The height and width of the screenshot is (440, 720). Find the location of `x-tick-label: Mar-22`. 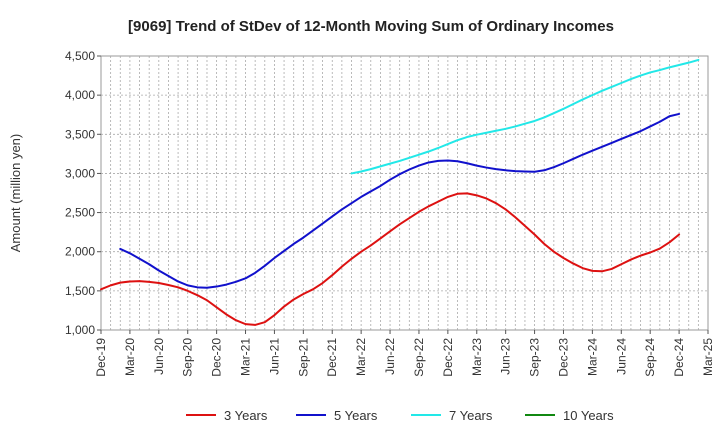

x-tick-label: Mar-22 is located at coordinates (361, 357).